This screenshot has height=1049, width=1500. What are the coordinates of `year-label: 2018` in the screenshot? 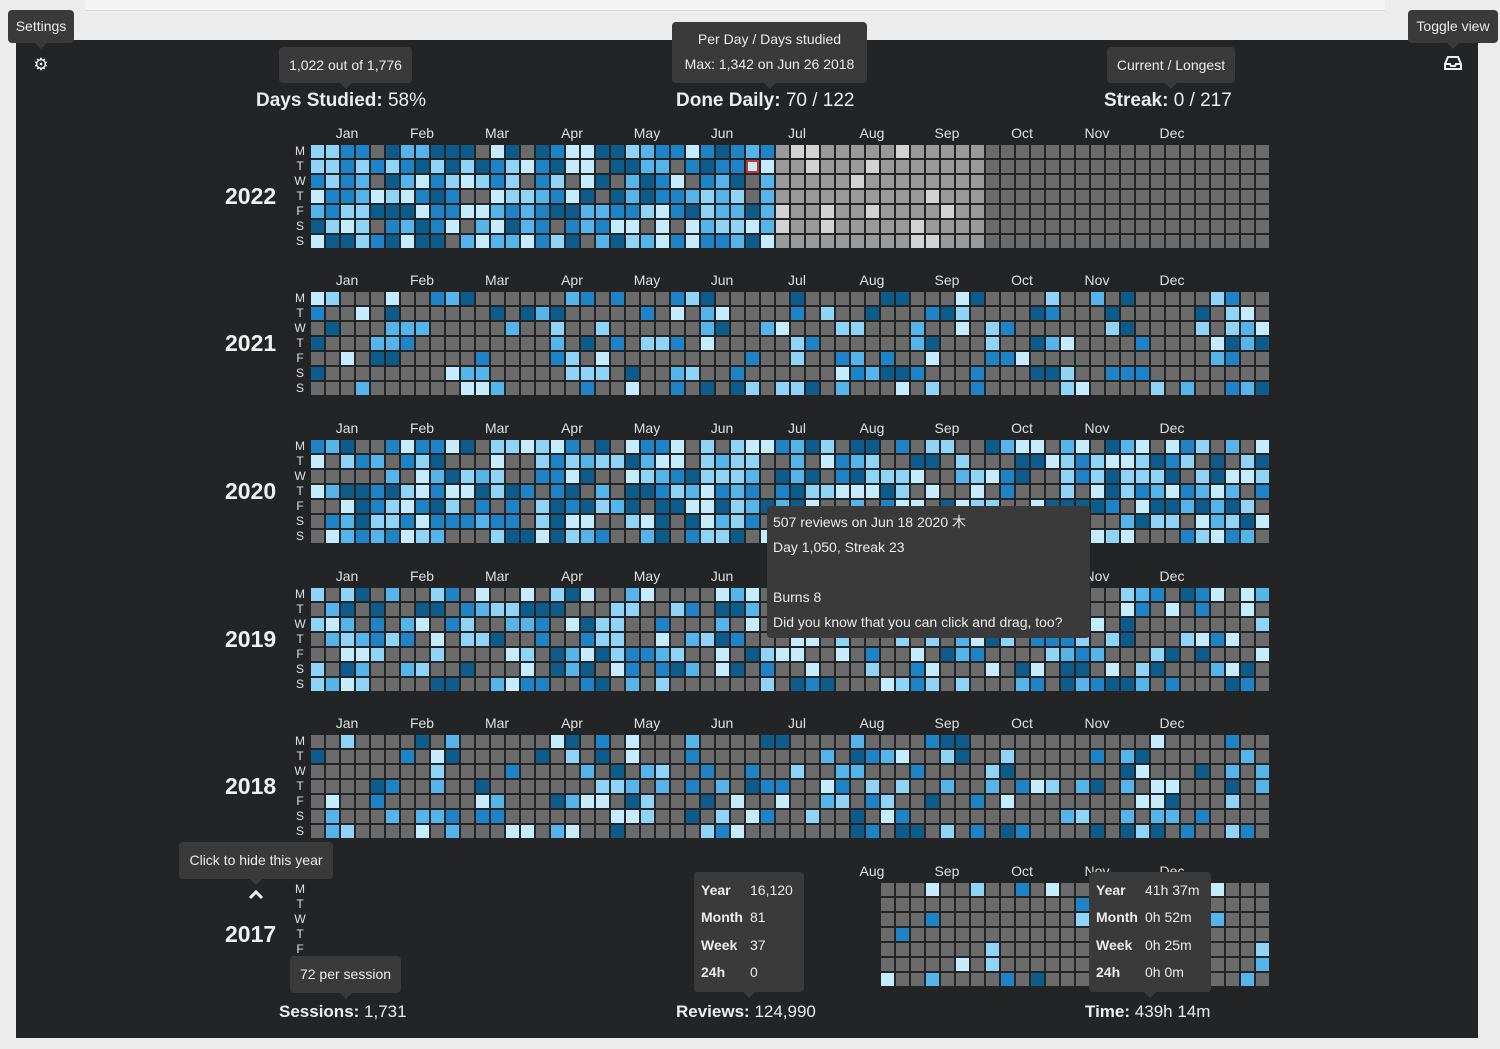 It's located at (251, 786).